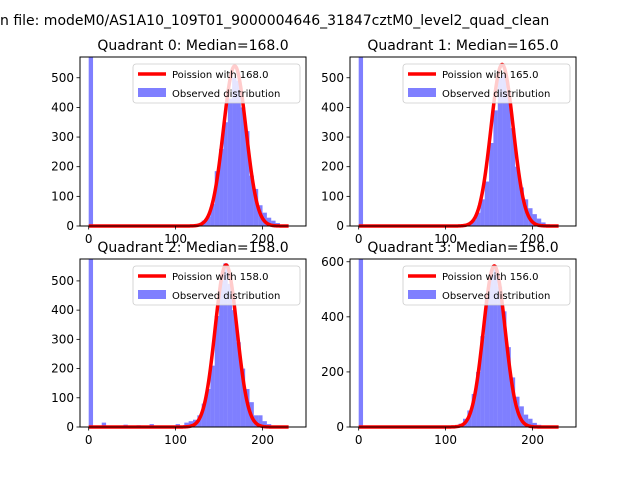  I want to click on panel-title: Quadrant 1: Median=165.0, so click(462, 46).